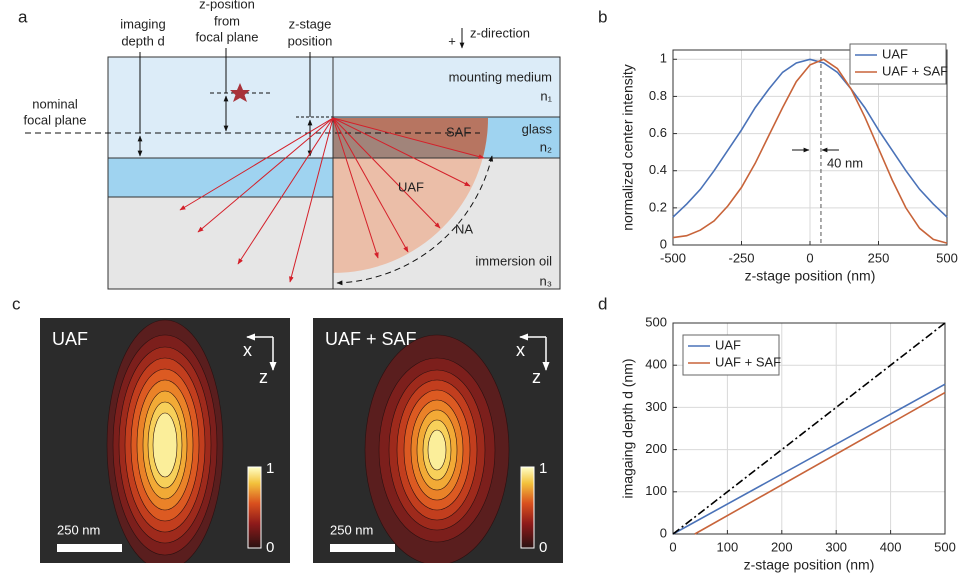 The height and width of the screenshot is (586, 962). What do you see at coordinates (143, 23) in the screenshot?
I see `label: imaging` at bounding box center [143, 23].